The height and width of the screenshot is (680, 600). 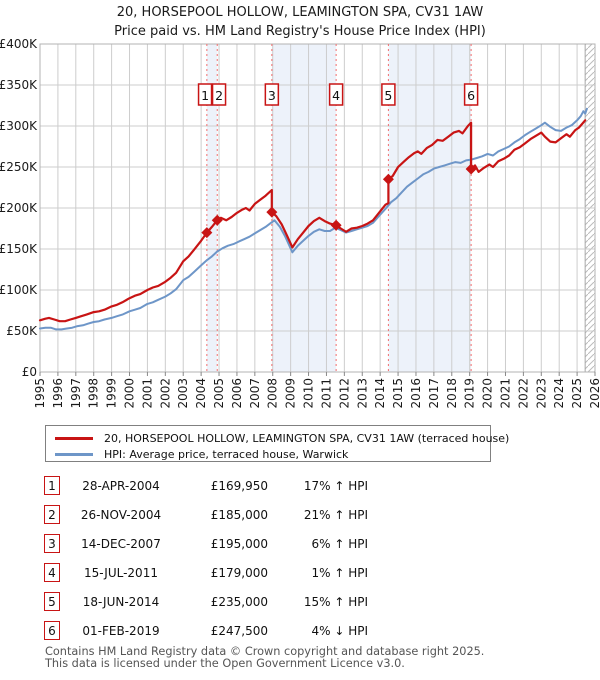 I want to click on x-axis-tick-label: 2001, so click(x=147, y=393).